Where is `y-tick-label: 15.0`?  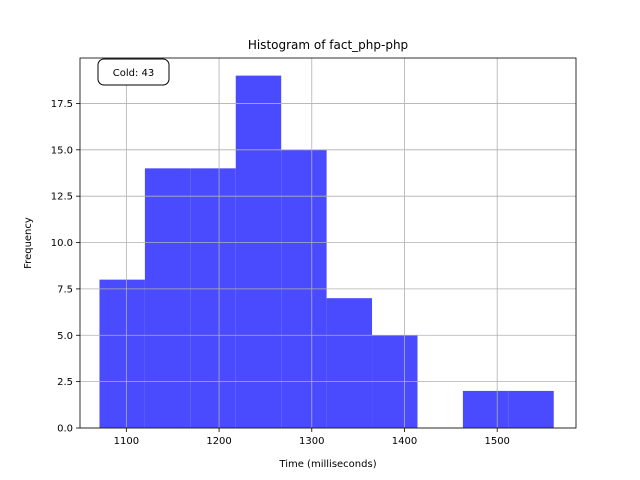
y-tick-label: 15.0 is located at coordinates (62, 150).